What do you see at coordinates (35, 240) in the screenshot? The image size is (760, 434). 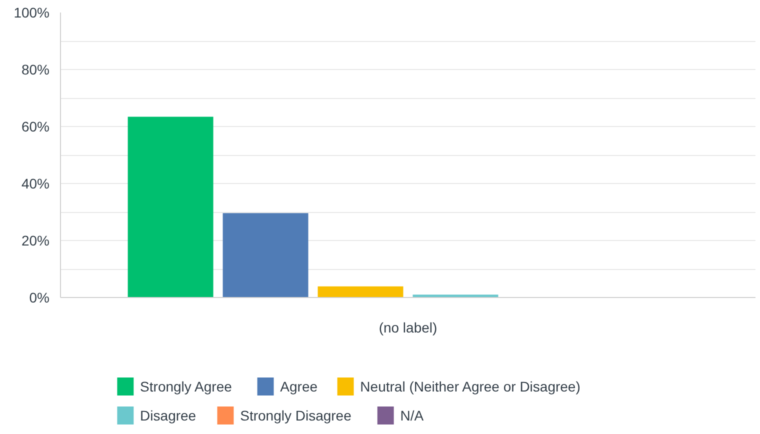 I see `y-tick-label: 20%` at bounding box center [35, 240].